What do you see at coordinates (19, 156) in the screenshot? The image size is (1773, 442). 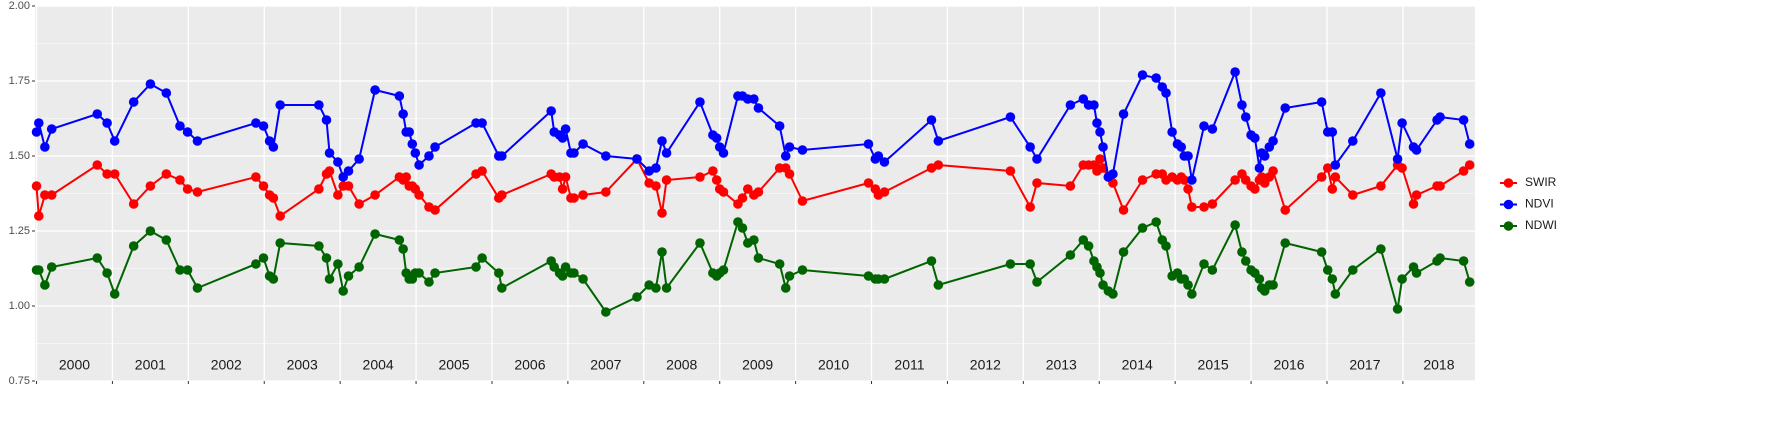 I see `y-tick-label: 1.50` at bounding box center [19, 156].